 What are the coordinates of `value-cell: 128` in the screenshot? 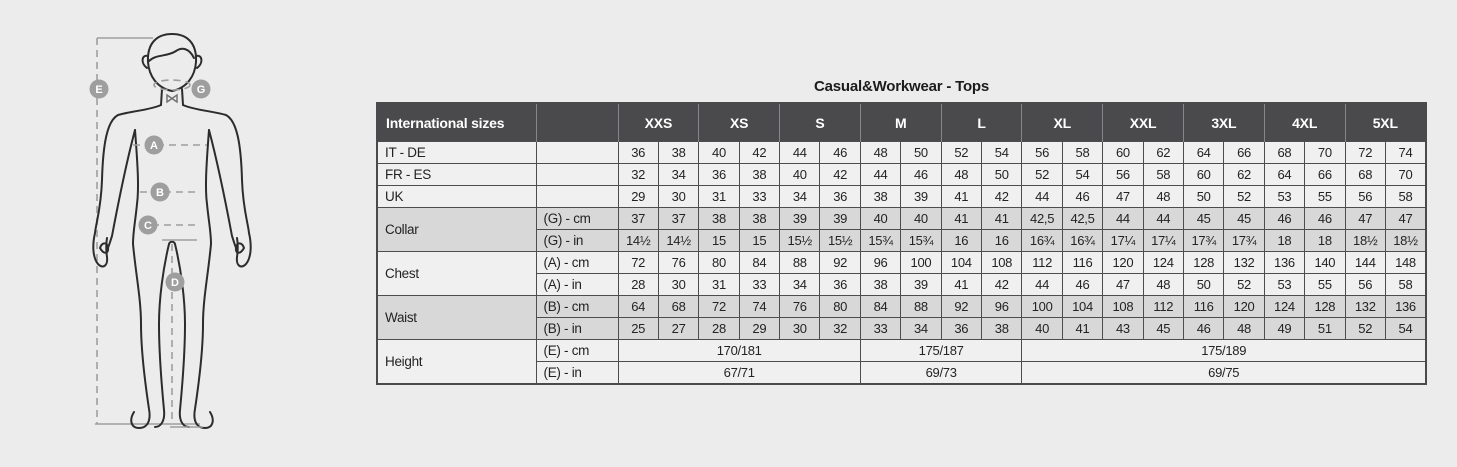 It's located at (1203, 262).